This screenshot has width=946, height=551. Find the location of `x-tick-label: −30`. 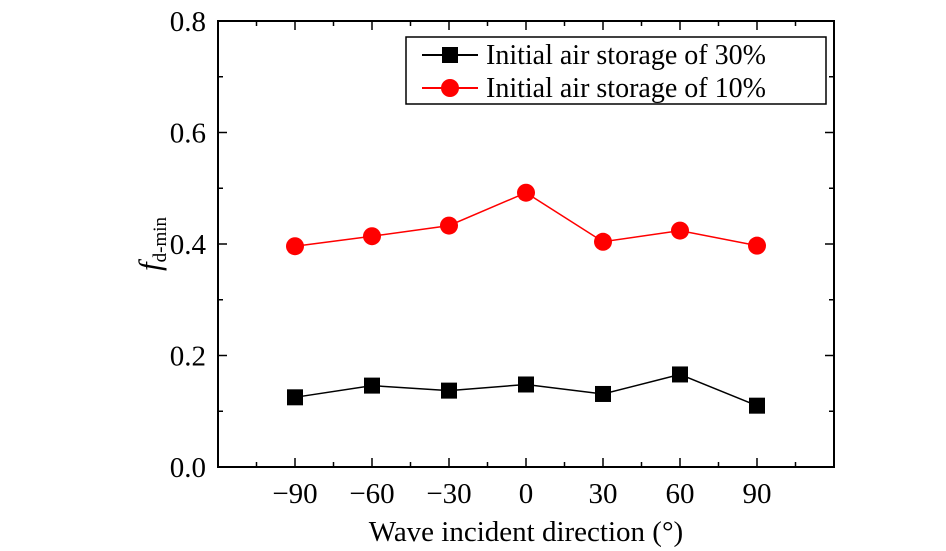

x-tick-label: −30 is located at coordinates (448, 494).